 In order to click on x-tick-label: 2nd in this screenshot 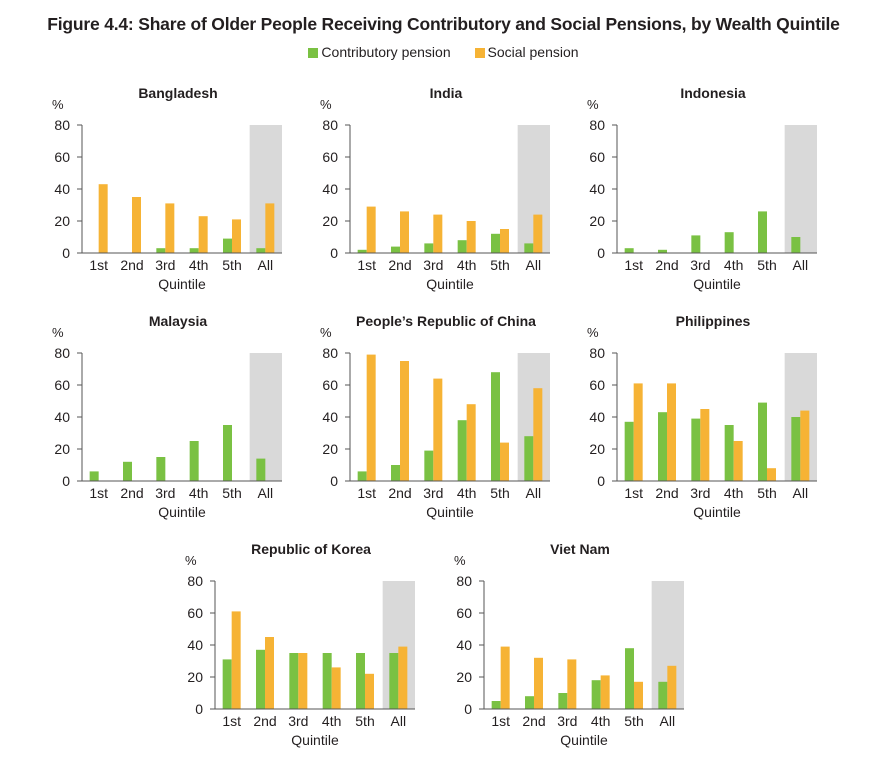, I will do `click(666, 493)`.